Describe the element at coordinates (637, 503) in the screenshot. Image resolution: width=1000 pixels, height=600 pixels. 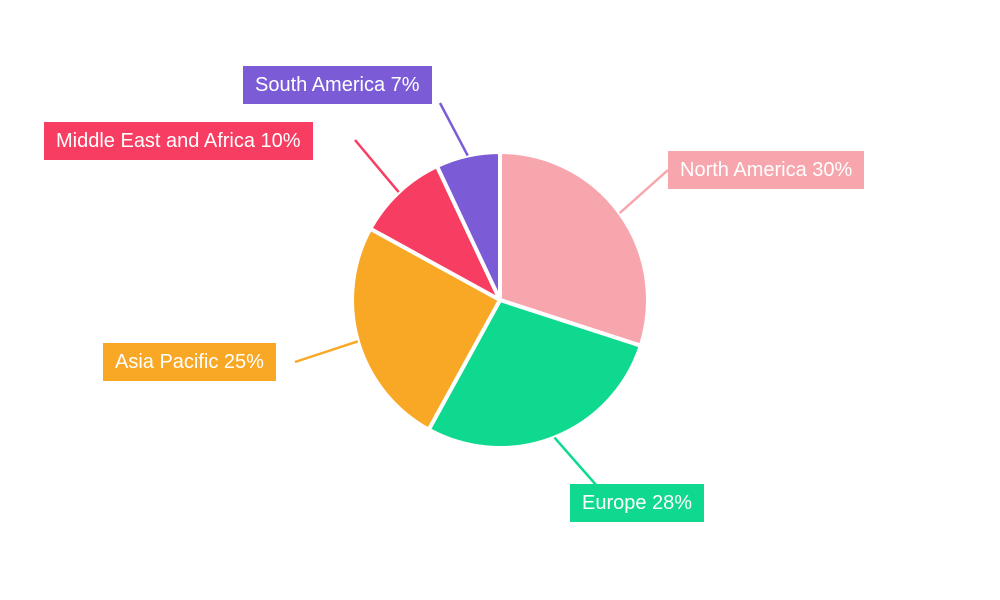
I see `pie-label-europe: Europe 28%` at that location.